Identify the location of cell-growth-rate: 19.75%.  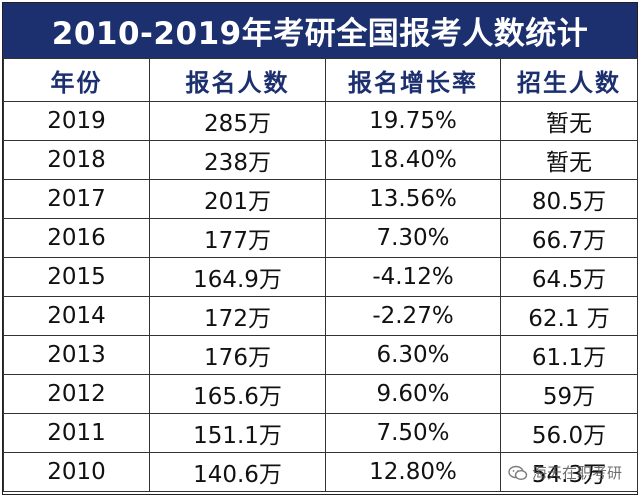
(413, 121).